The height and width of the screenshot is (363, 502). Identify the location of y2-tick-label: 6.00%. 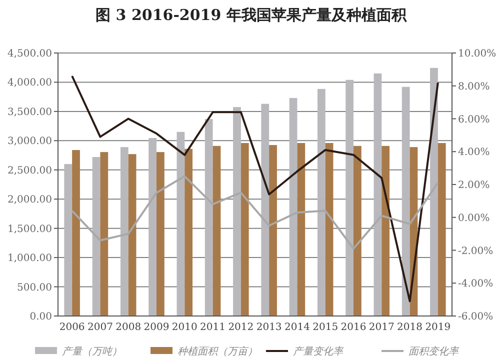
(474, 120).